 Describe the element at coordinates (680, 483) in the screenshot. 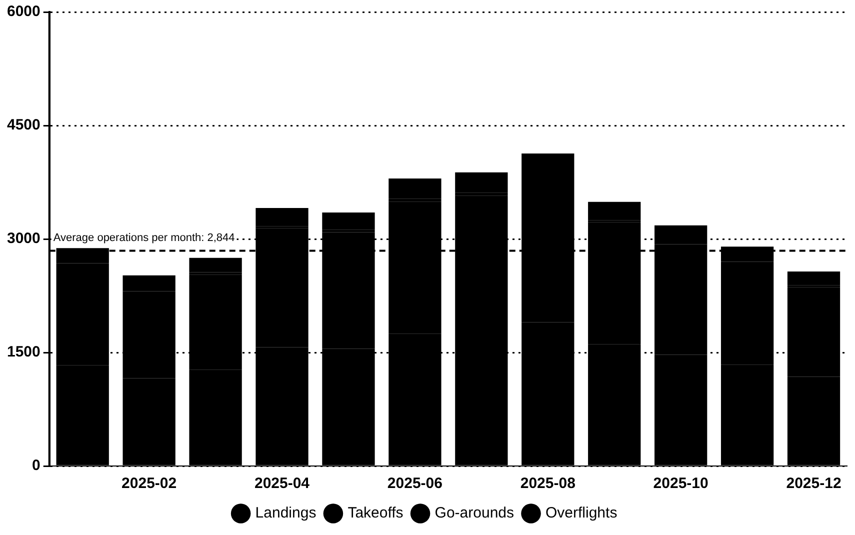

I see `x-tick-label: 2025-10` at that location.